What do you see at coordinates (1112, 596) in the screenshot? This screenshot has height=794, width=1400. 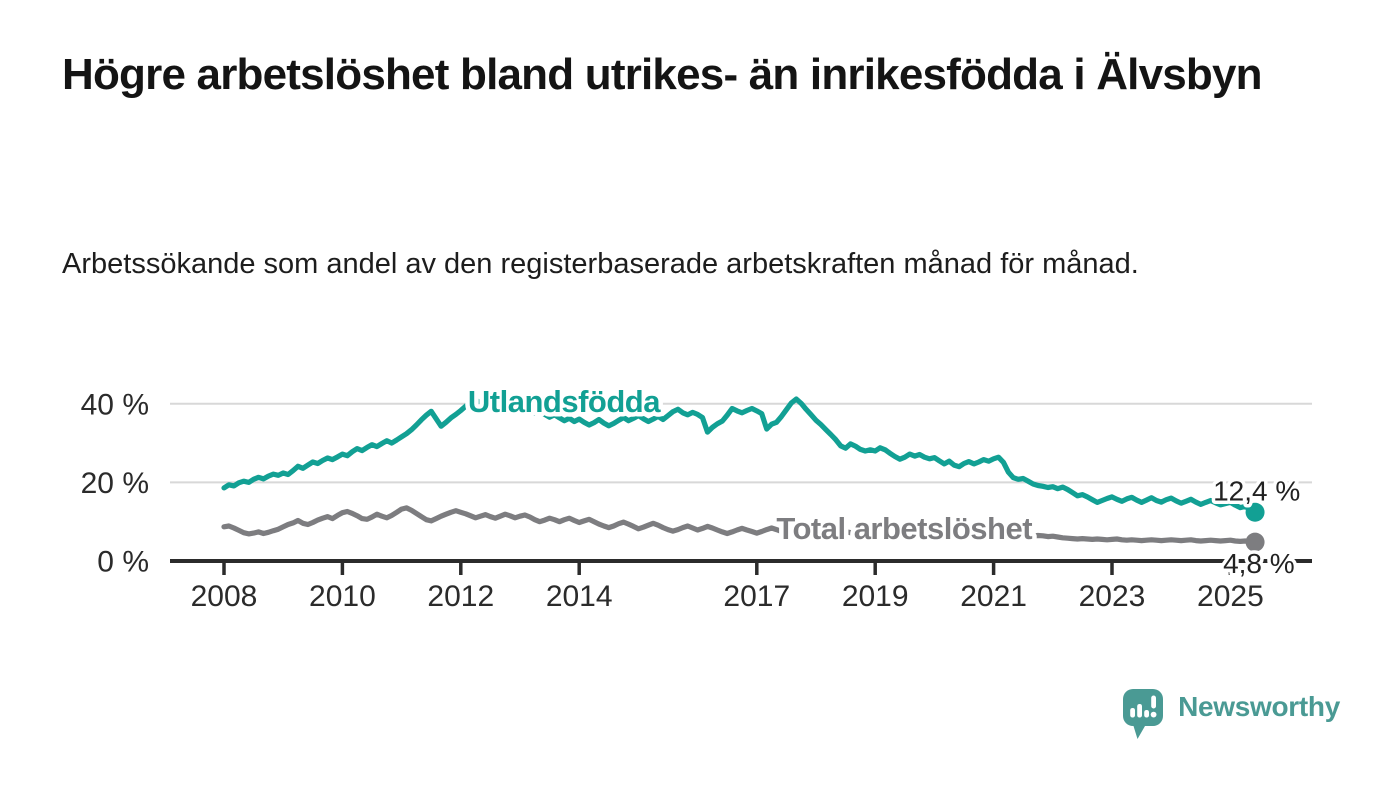 I see `x-tick-label-2023: 2023` at bounding box center [1112, 596].